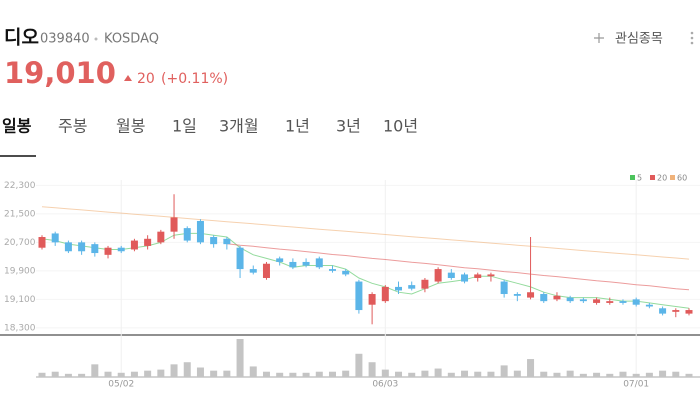 The image size is (700, 400). What do you see at coordinates (20, 300) in the screenshot?
I see `y-tick-label: 19,100` at bounding box center [20, 300].